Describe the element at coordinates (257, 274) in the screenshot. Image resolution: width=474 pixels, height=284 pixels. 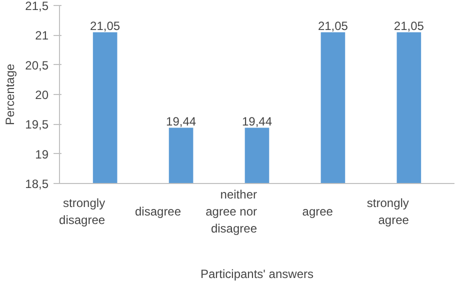
I see `x-axis-title: Participants' answers` at that location.